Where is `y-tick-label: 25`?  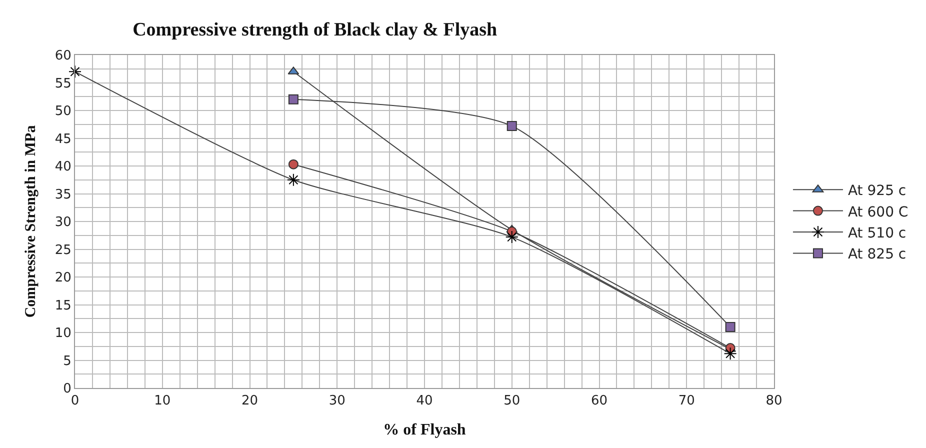
y-tick-label: 25 is located at coordinates (63, 250).